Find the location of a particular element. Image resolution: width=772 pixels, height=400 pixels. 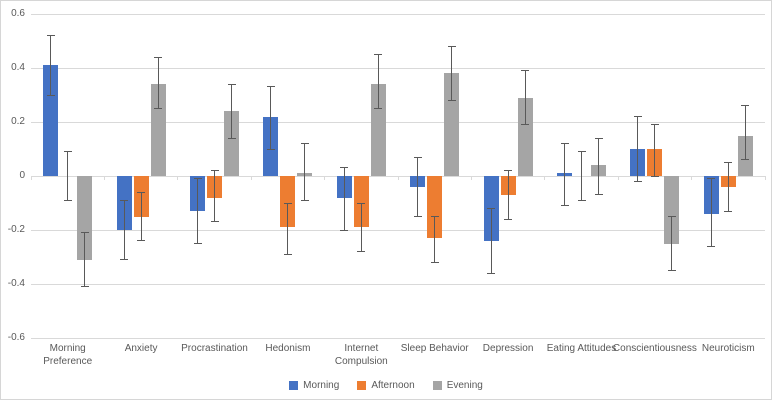

category-label: Anxiety is located at coordinates (141, 348).